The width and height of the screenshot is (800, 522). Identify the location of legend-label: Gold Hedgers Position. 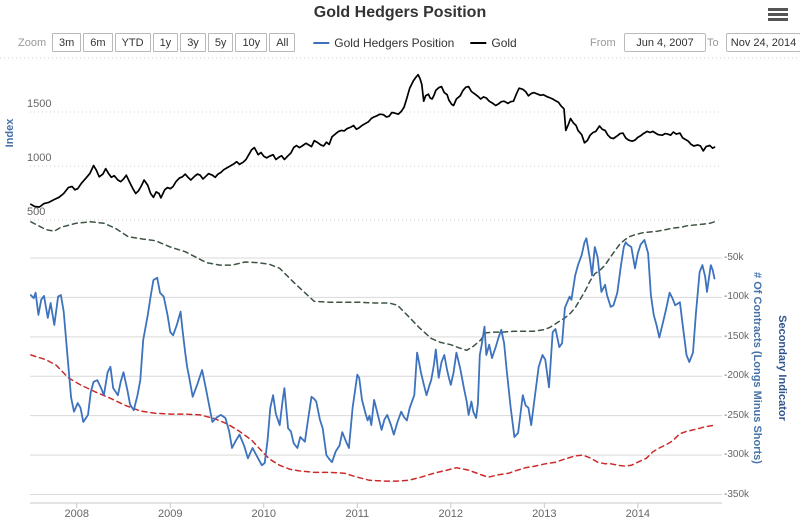
(394, 43).